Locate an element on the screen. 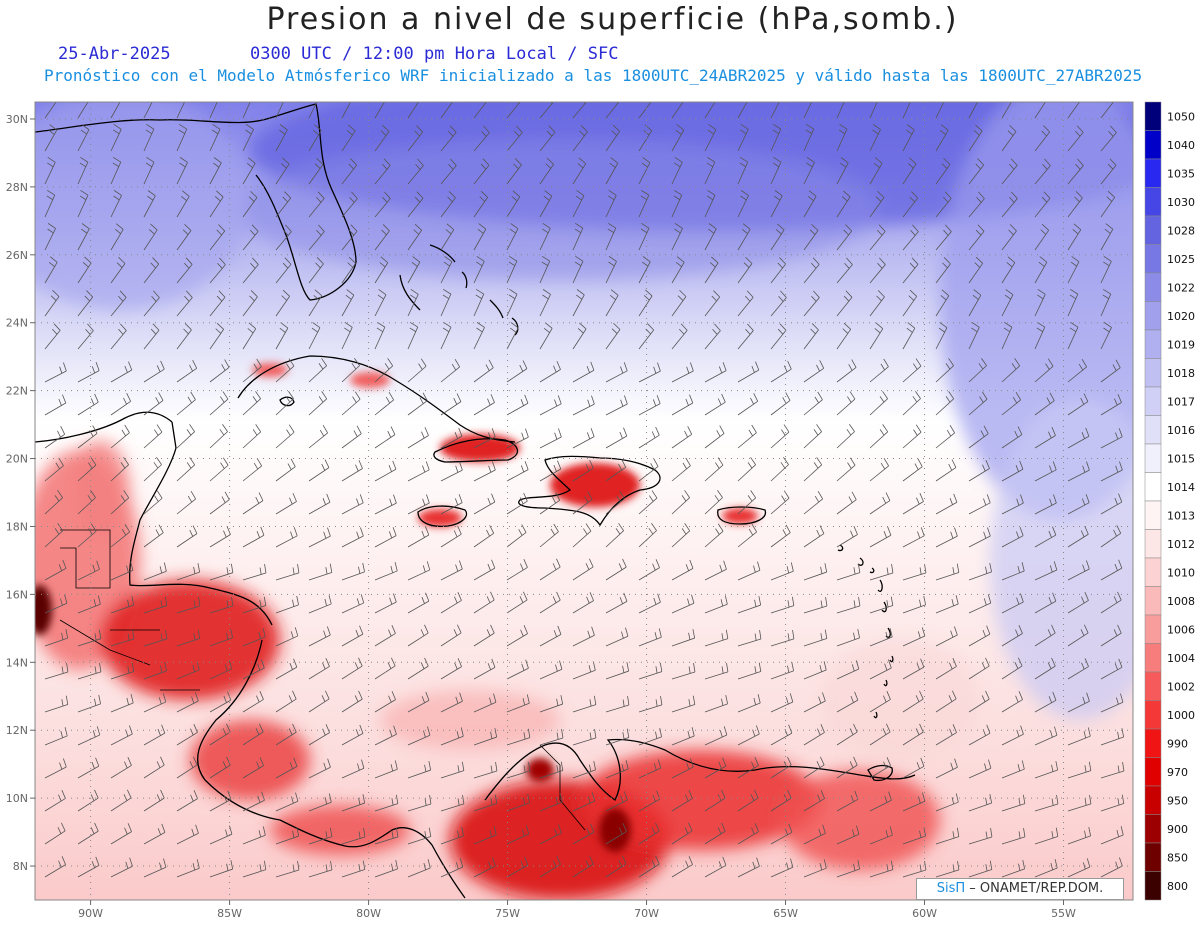 This screenshot has height=927, width=1200. legend-level-label: 1006 is located at coordinates (1181, 629).